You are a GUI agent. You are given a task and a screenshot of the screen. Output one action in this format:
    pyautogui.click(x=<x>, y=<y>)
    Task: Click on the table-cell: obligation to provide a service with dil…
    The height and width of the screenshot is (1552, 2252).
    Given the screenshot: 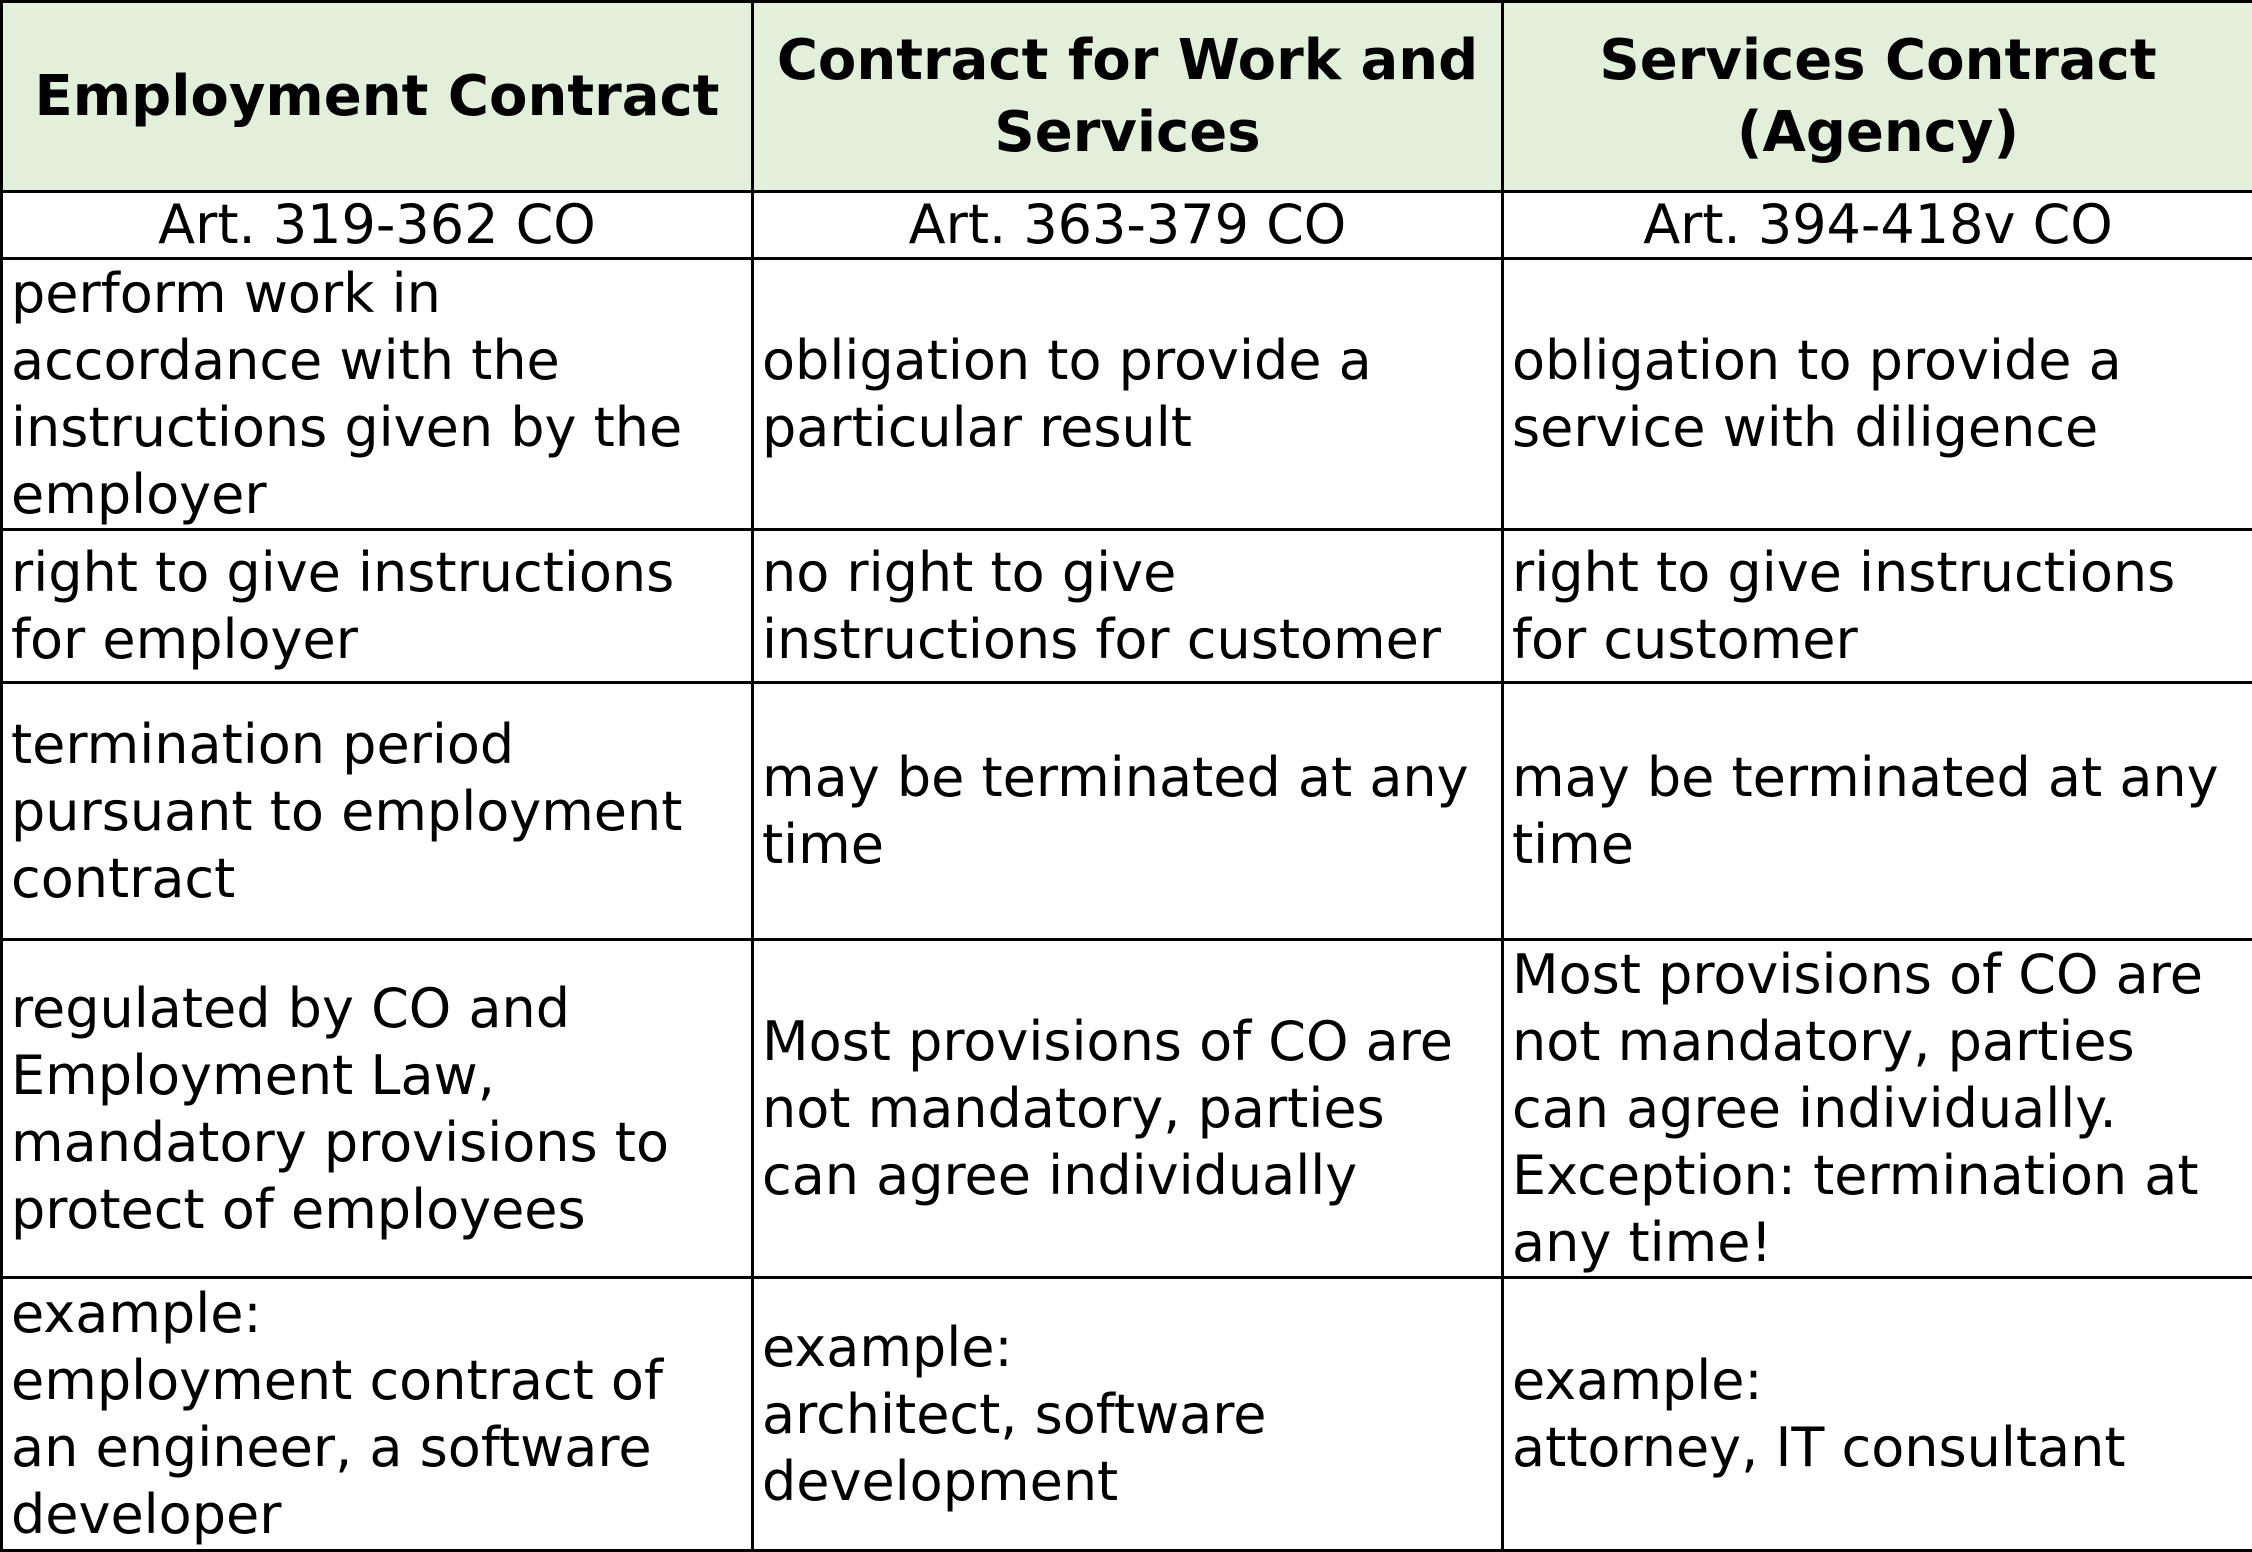 What is the action you would take?
    pyautogui.click(x=1877, y=394)
    